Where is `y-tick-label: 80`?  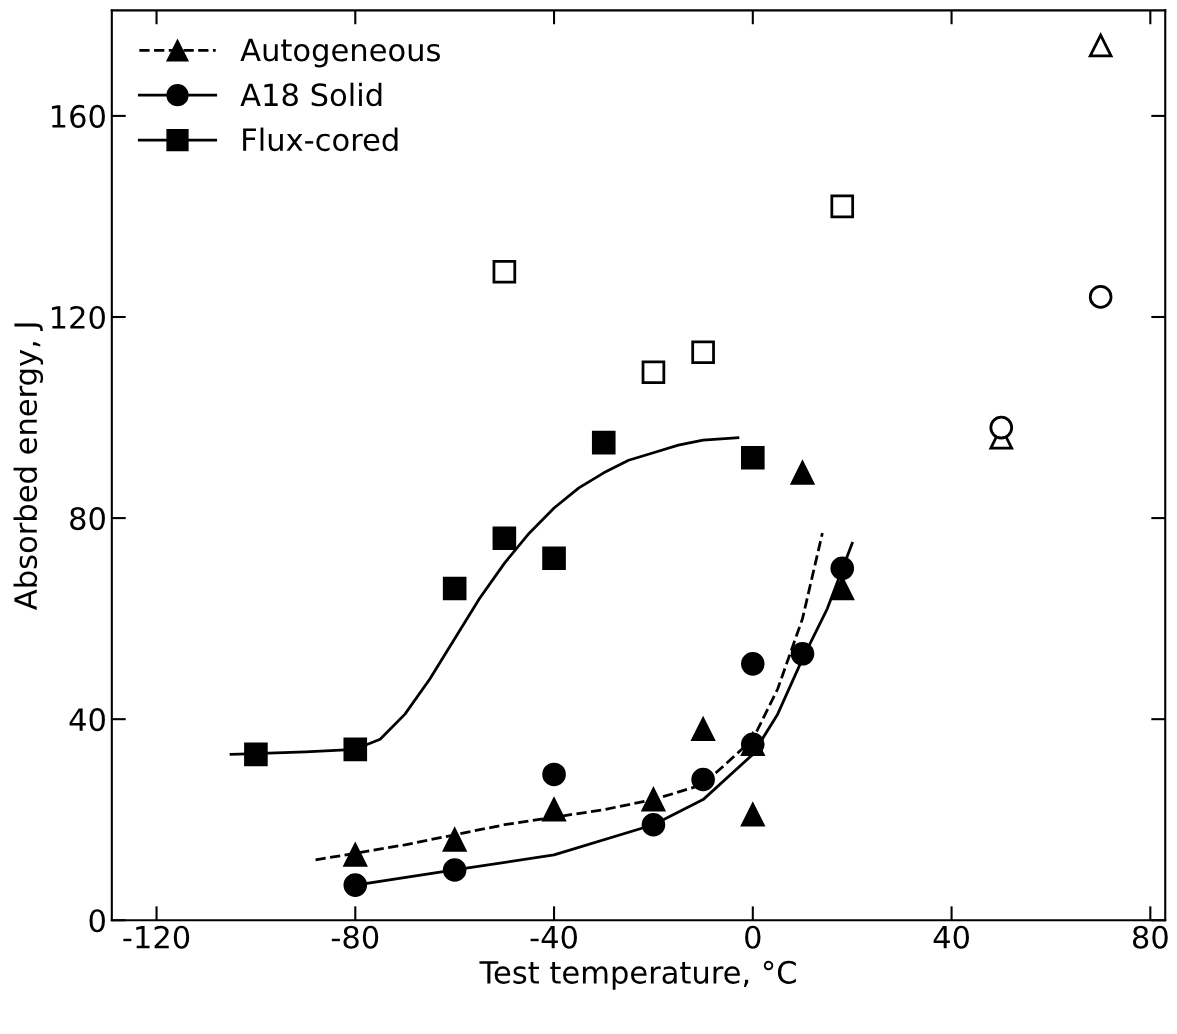 y-tick-label: 80 is located at coordinates (87, 519).